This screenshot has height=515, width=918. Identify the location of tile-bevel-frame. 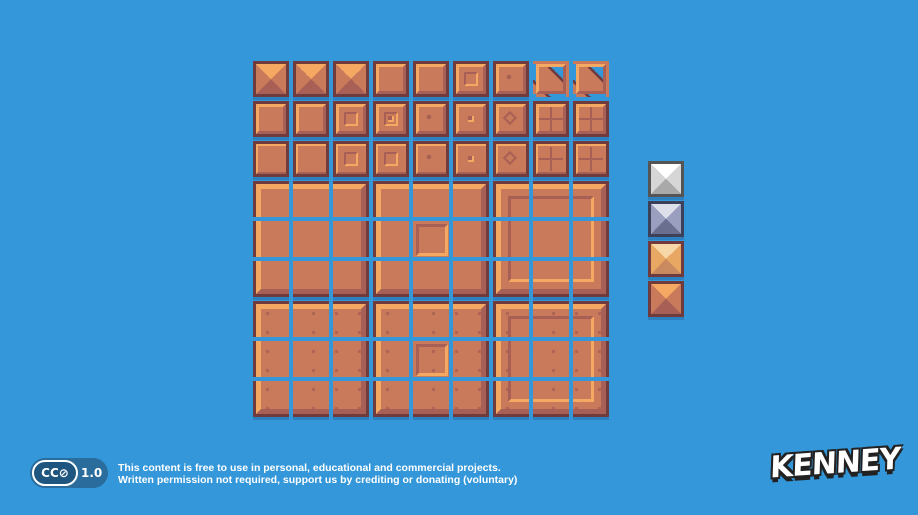
(351, 119).